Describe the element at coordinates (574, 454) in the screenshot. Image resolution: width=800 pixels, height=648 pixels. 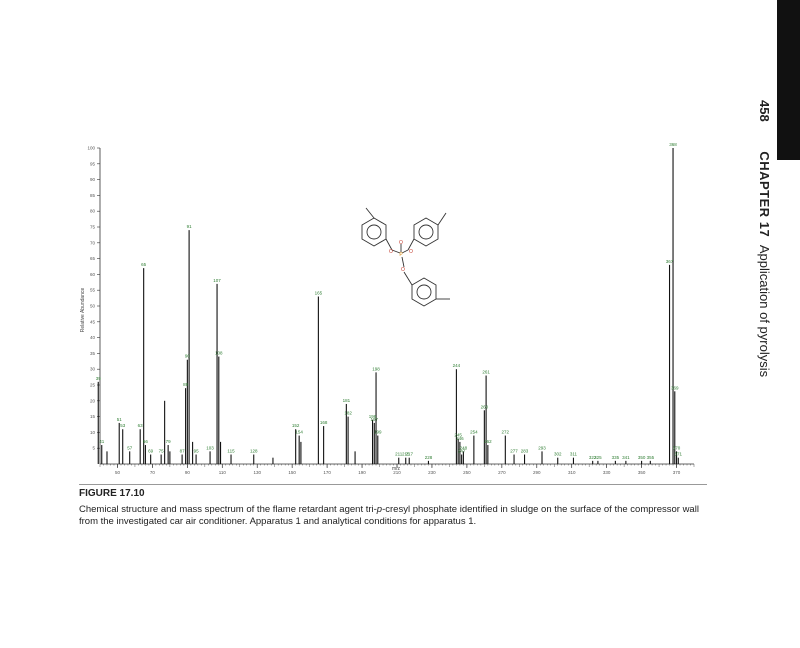
I see `peak-label: 311` at that location.